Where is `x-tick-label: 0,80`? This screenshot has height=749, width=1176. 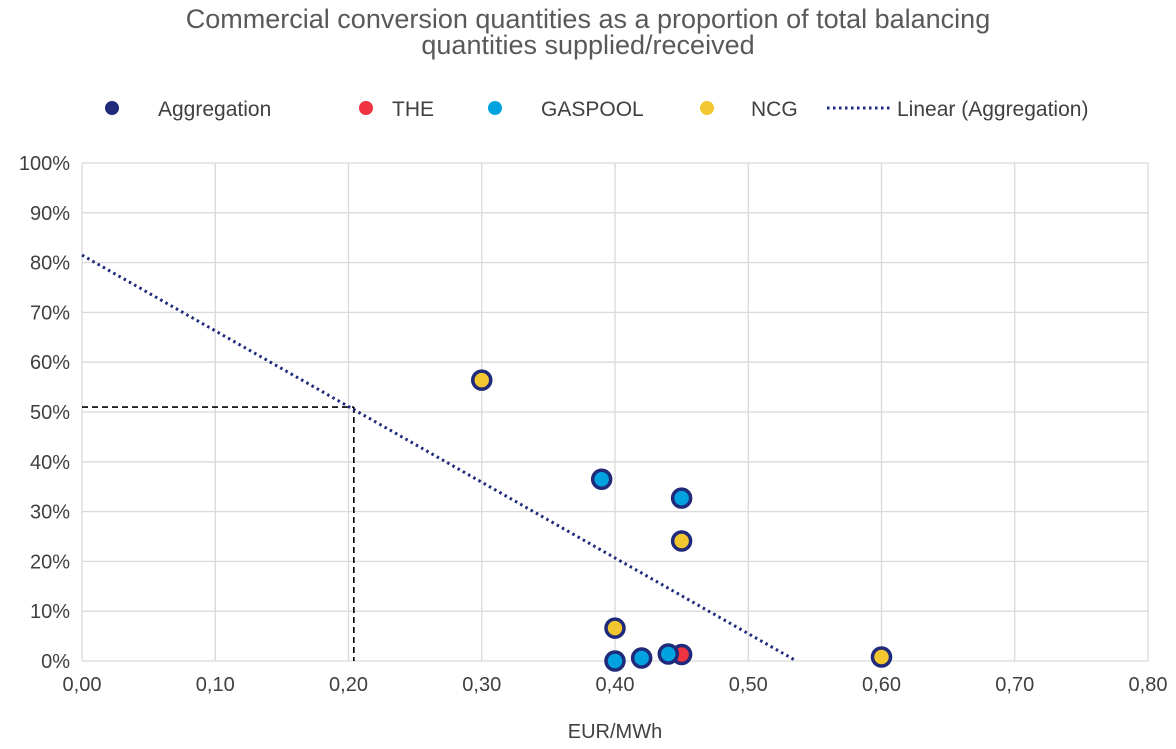 x-tick-label: 0,80 is located at coordinates (1148, 685).